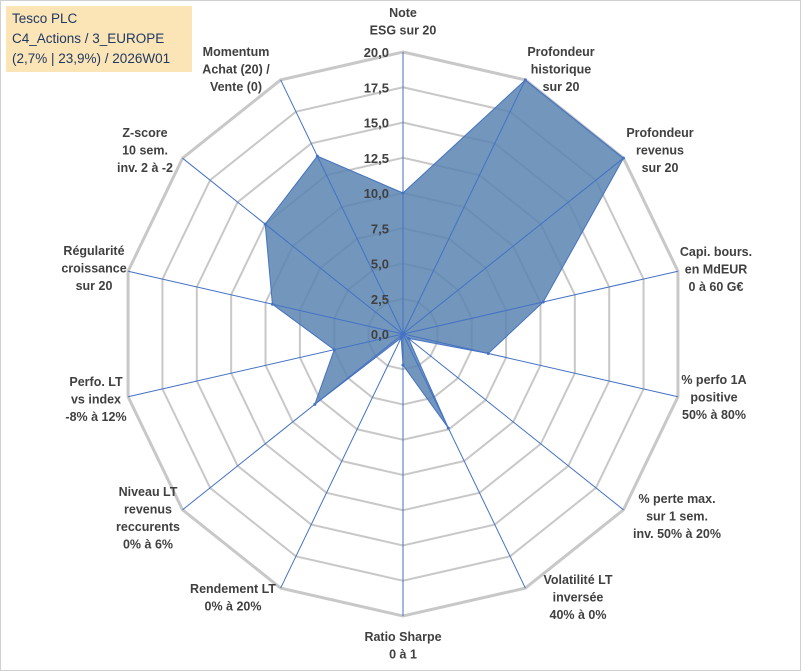 The width and height of the screenshot is (801, 671). What do you see at coordinates (716, 252) in the screenshot?
I see `axis-label-line: Capi. bours.` at bounding box center [716, 252].